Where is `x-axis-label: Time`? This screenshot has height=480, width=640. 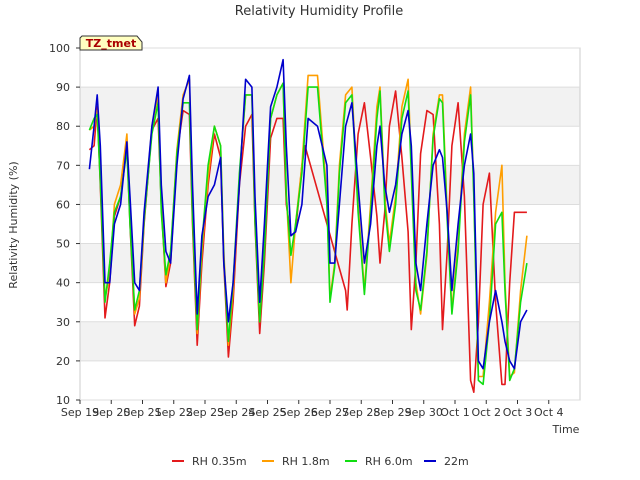 x-axis-label: Time is located at coordinates (566, 429).